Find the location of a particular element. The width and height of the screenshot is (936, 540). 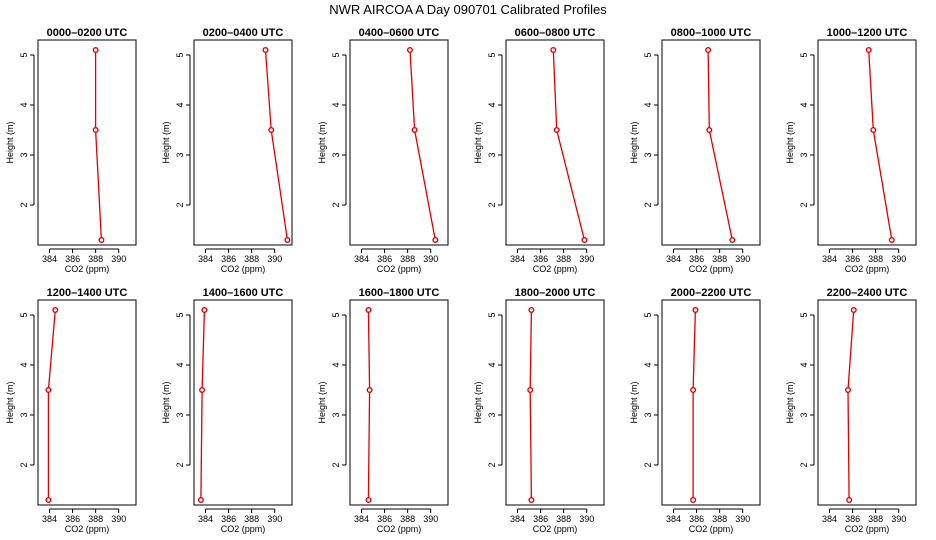

panel-title: 1600–1800 UTC is located at coordinates (399, 293).